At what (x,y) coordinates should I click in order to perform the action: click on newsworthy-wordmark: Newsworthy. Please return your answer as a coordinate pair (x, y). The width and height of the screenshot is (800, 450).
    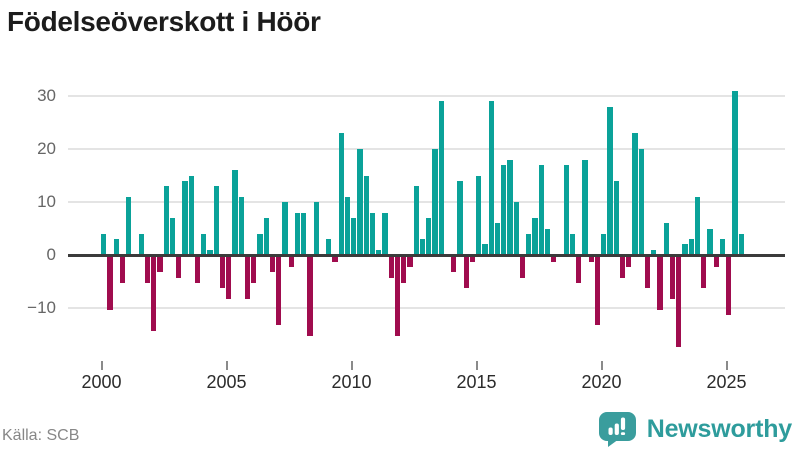
    Looking at the image, I should click on (719, 429).